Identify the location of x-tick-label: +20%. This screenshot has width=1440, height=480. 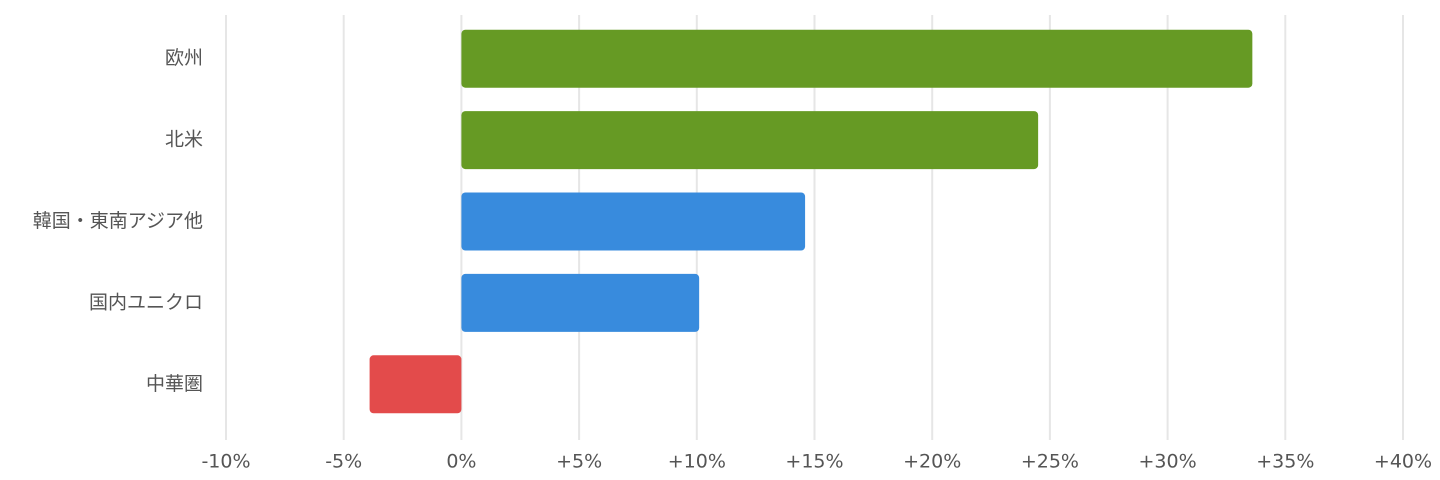
(932, 462).